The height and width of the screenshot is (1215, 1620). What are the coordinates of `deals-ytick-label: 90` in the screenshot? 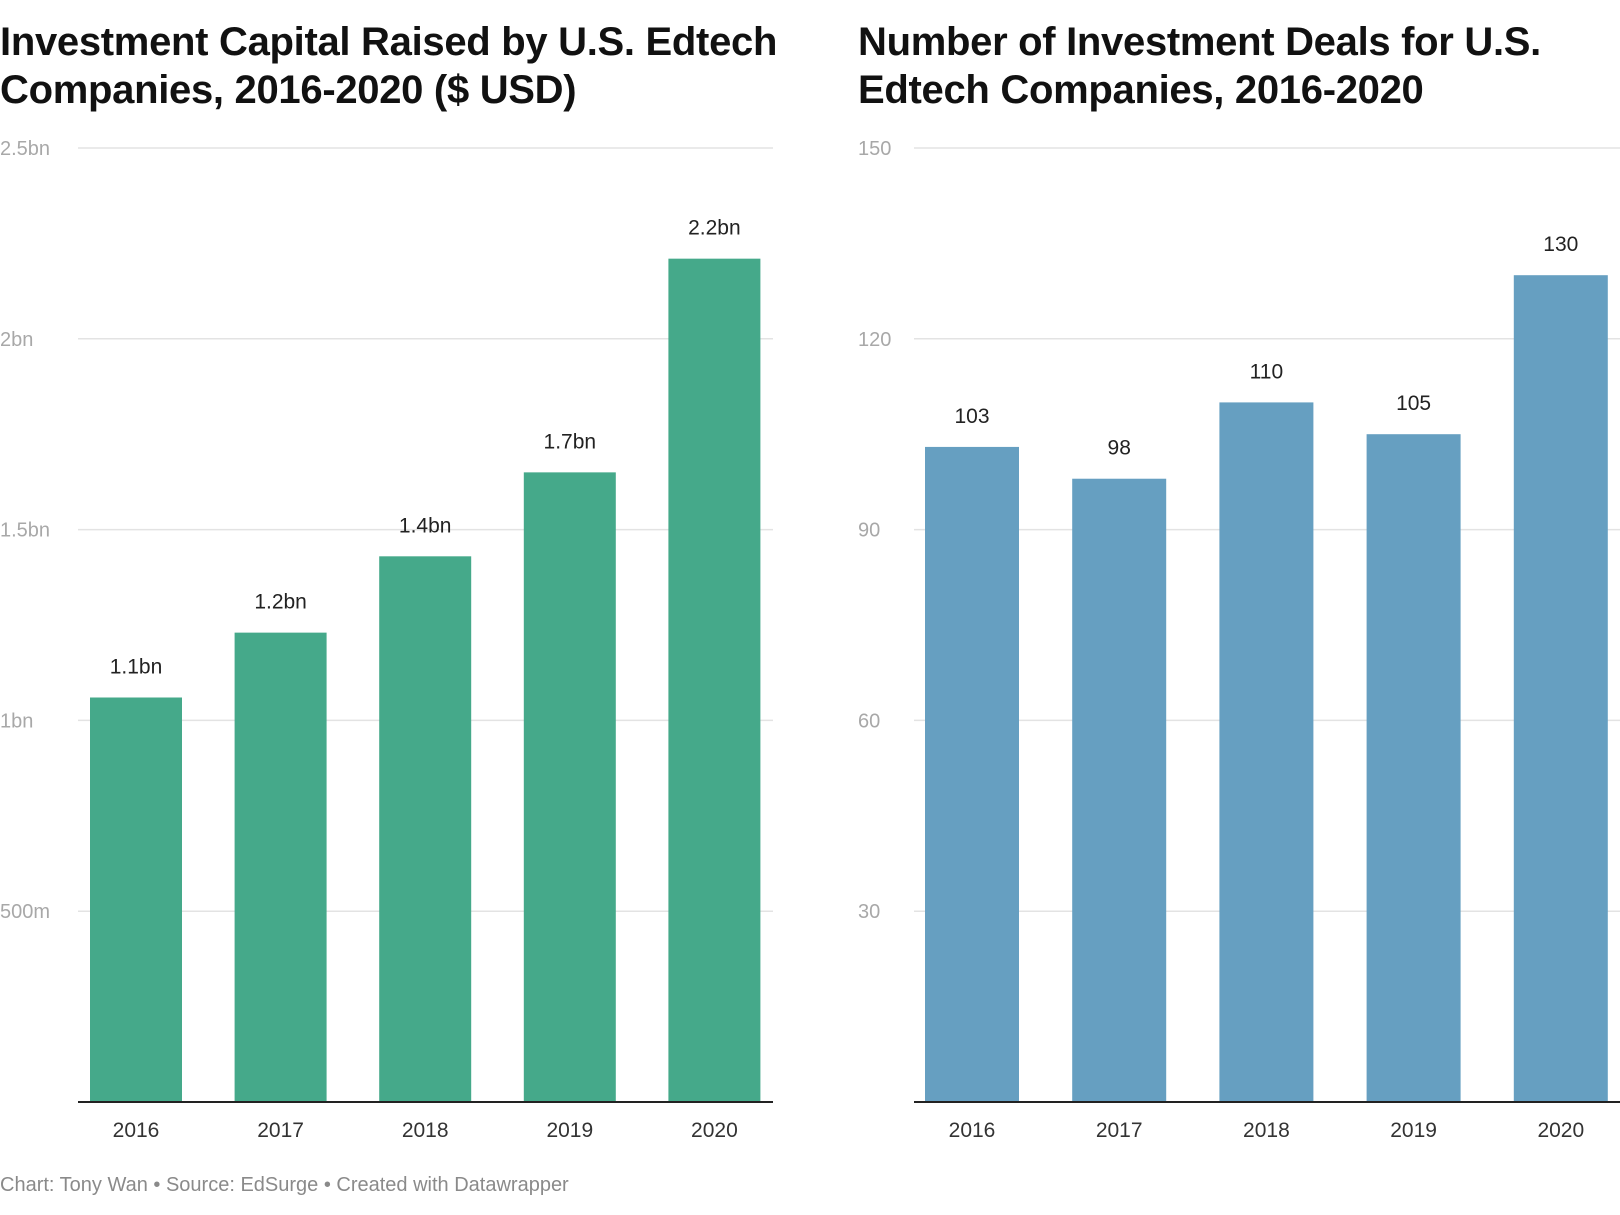 It's located at (869, 531).